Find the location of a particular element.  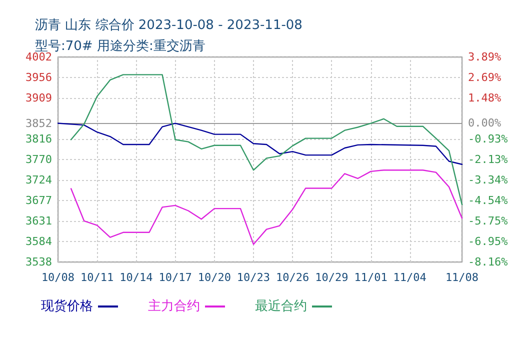

y-tick-label: 3909 is located at coordinates (39, 98).